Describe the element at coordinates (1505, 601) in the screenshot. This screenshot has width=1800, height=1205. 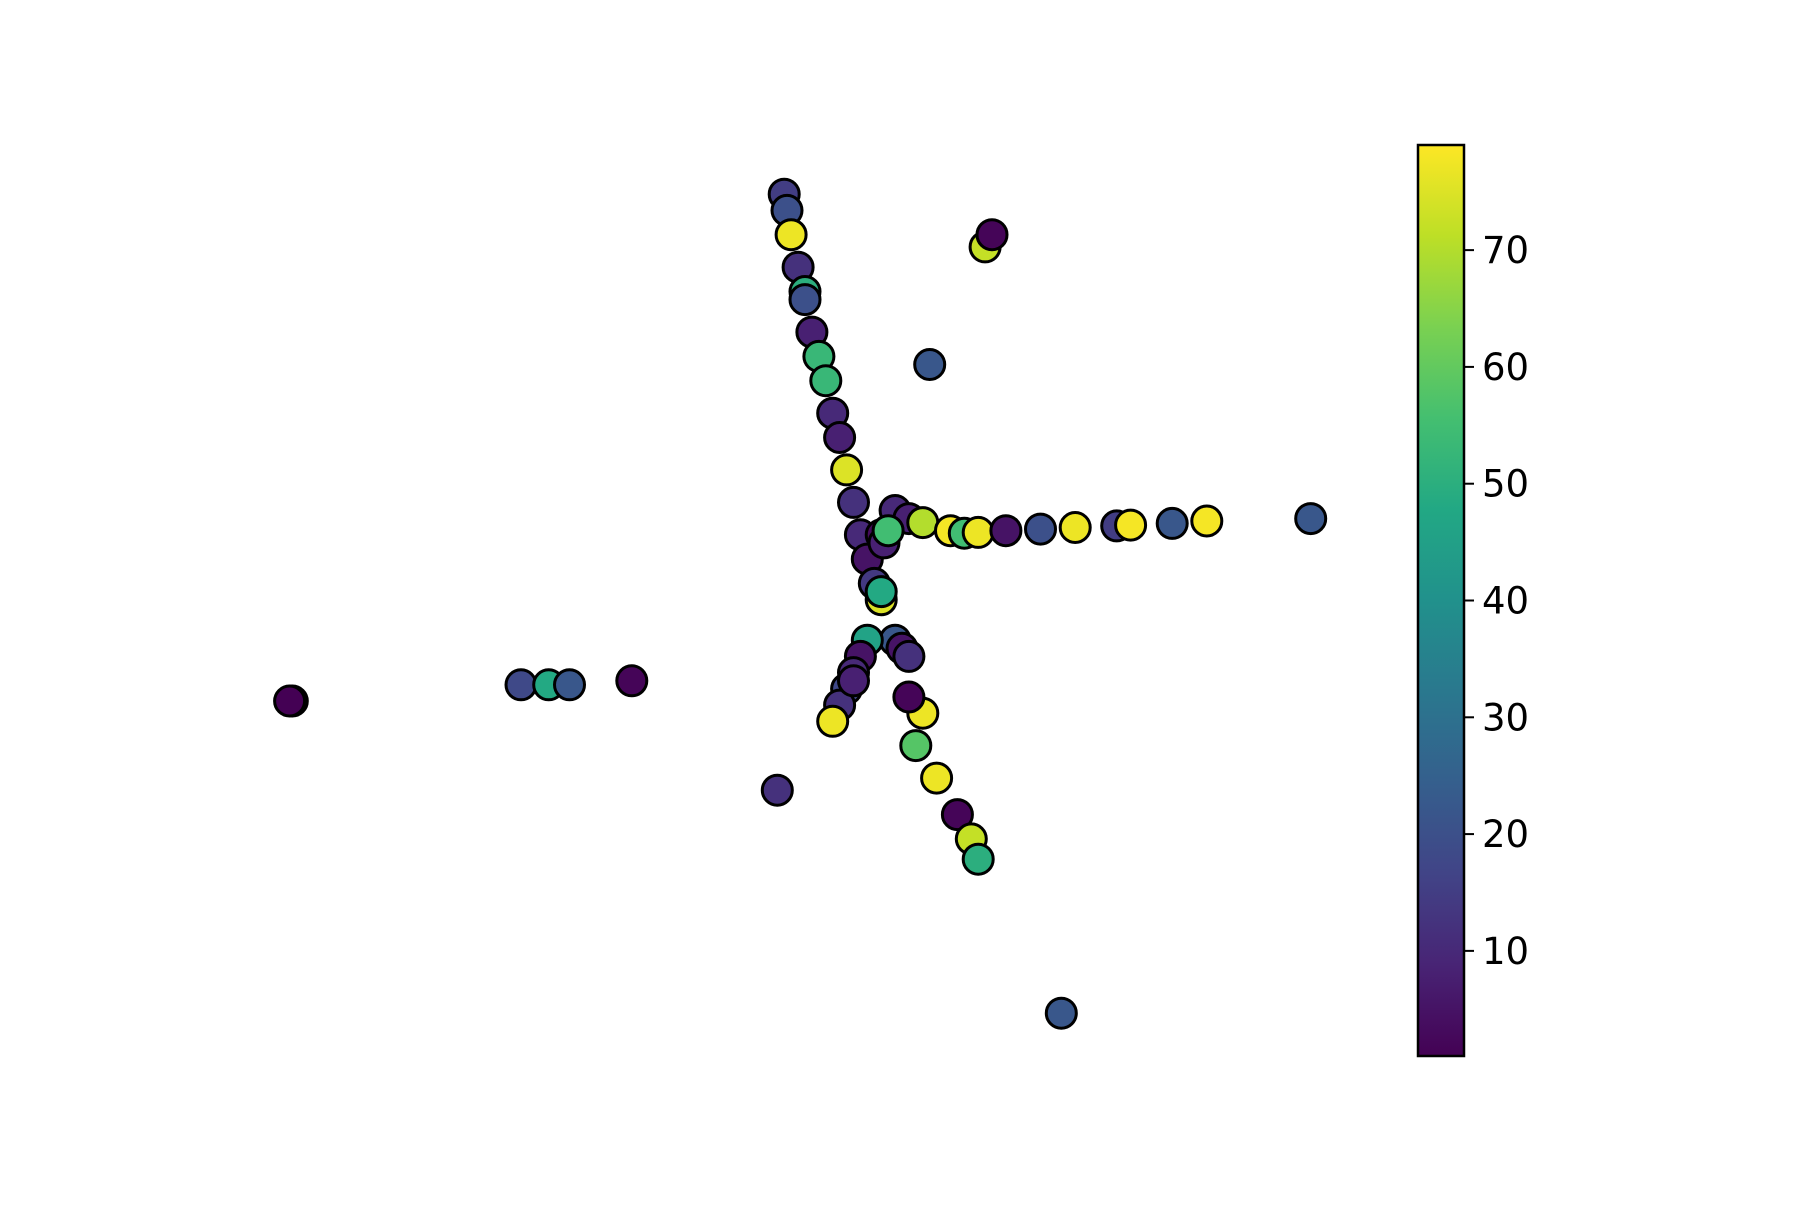
I see `colorbar-tick-label: 40` at that location.